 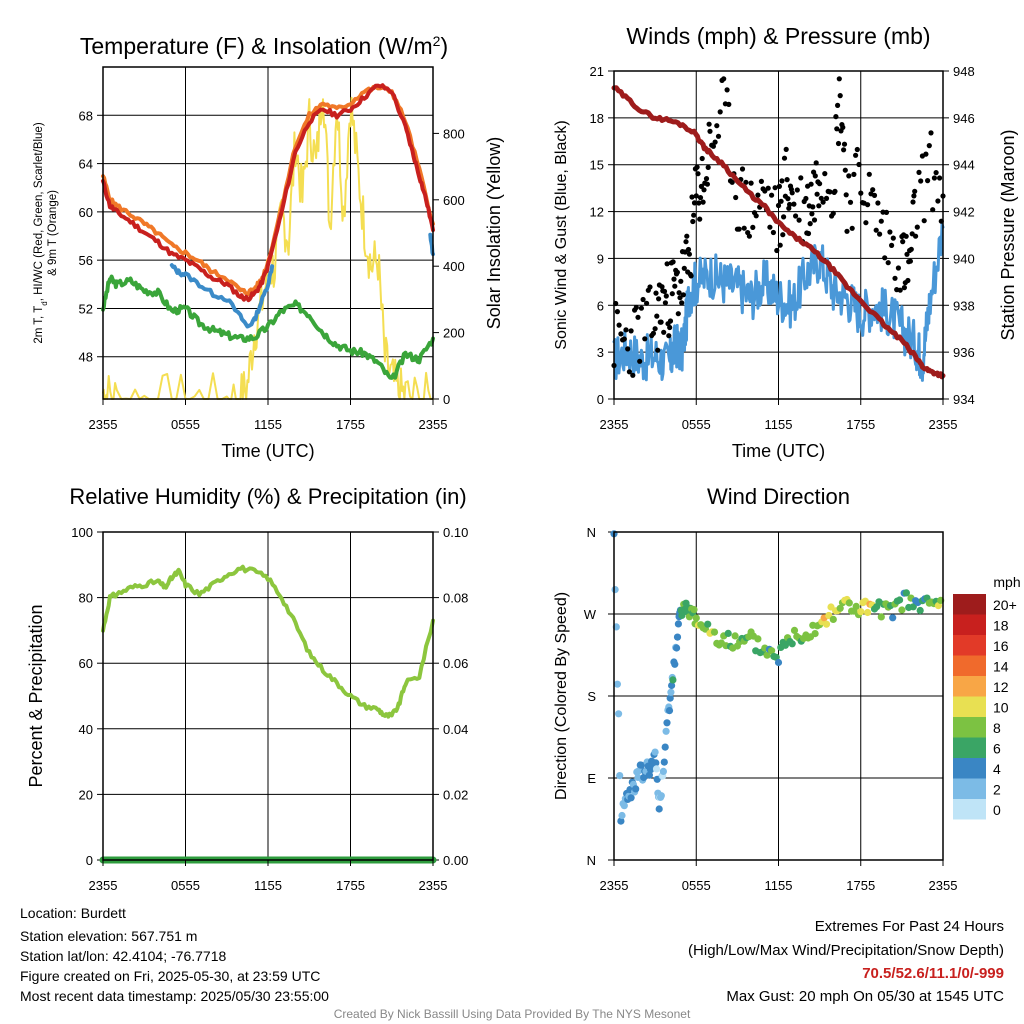 What do you see at coordinates (53, 233) in the screenshot?
I see `temperature-ylabel-line2: & 9m T (Orange)` at bounding box center [53, 233].